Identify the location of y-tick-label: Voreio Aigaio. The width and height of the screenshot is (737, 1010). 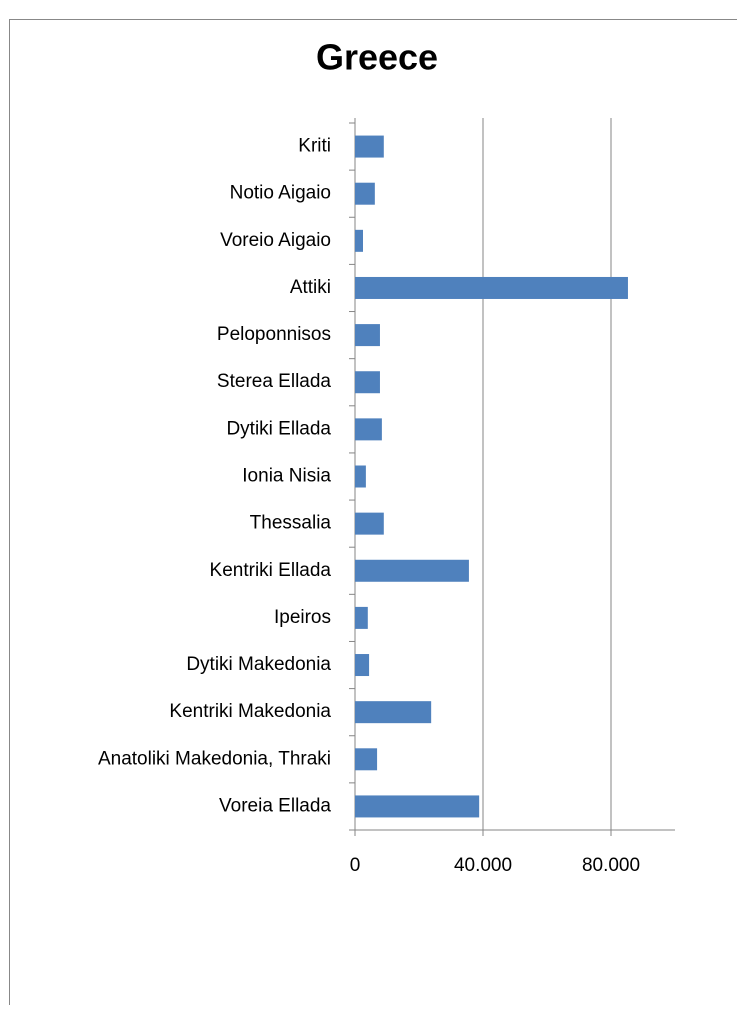
(275, 240).